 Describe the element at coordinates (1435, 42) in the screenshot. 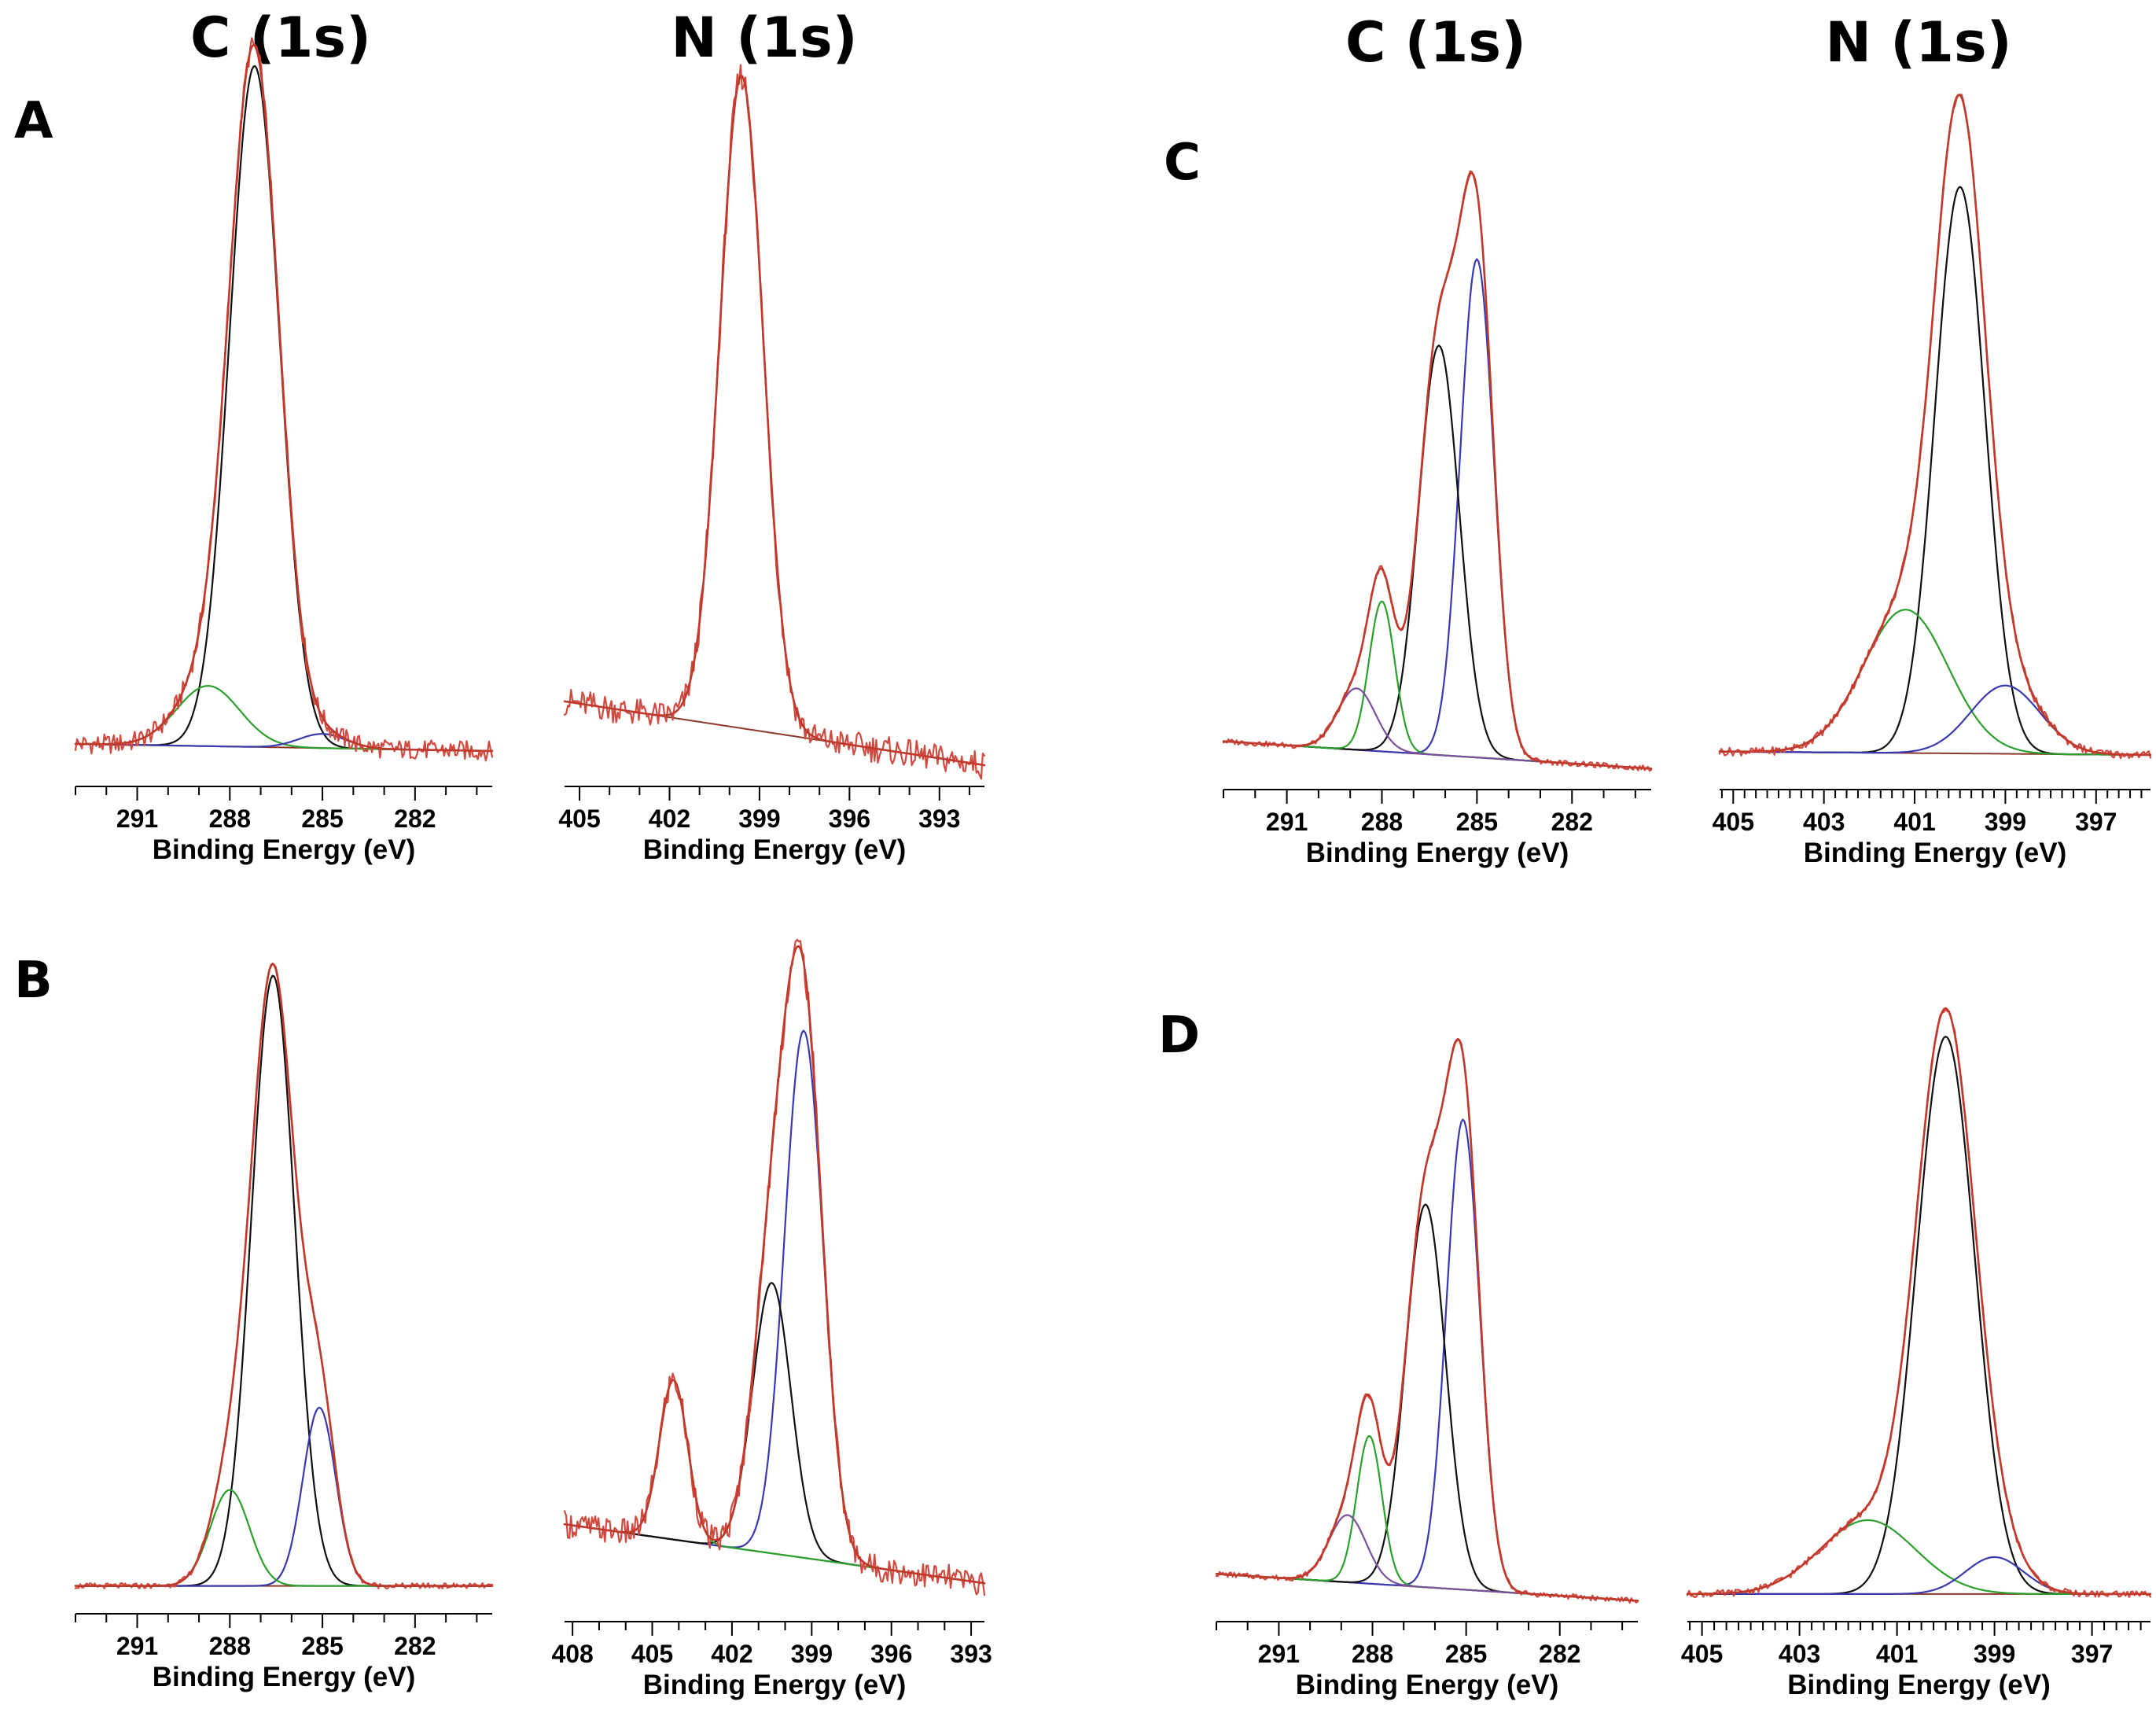

I see `column-title-c1s-right: C (1s)` at that location.